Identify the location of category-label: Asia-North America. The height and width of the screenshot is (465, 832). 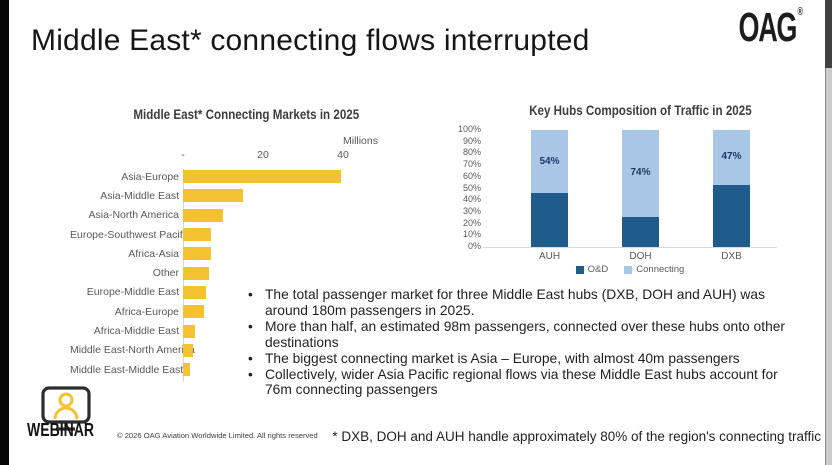
(133, 215).